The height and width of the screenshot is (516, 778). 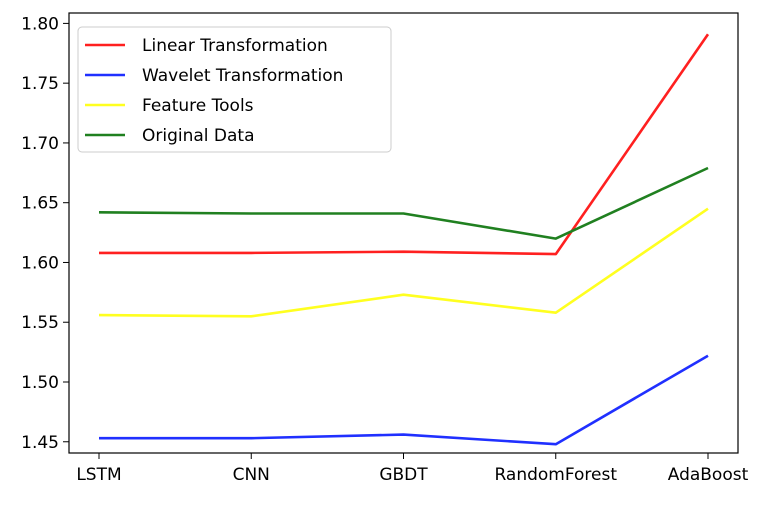 What do you see at coordinates (40, 443) in the screenshot?
I see `y-tick-label: 1.45` at bounding box center [40, 443].